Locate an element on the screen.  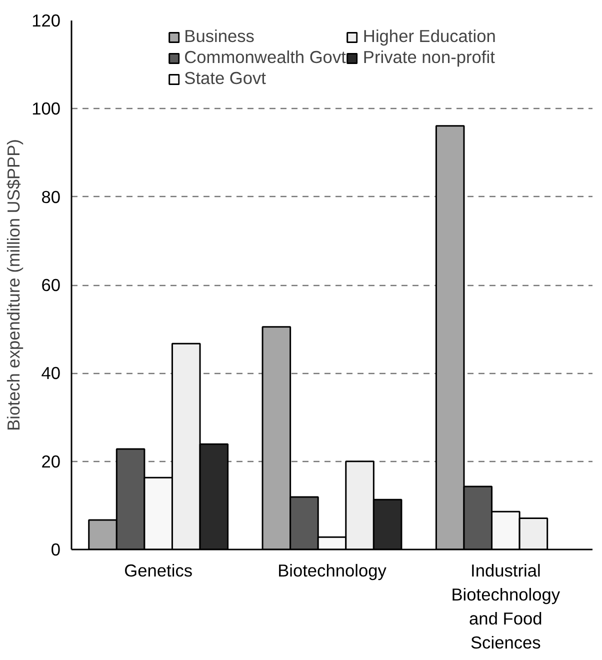
x-tick-label: Genetics is located at coordinates (158, 570).